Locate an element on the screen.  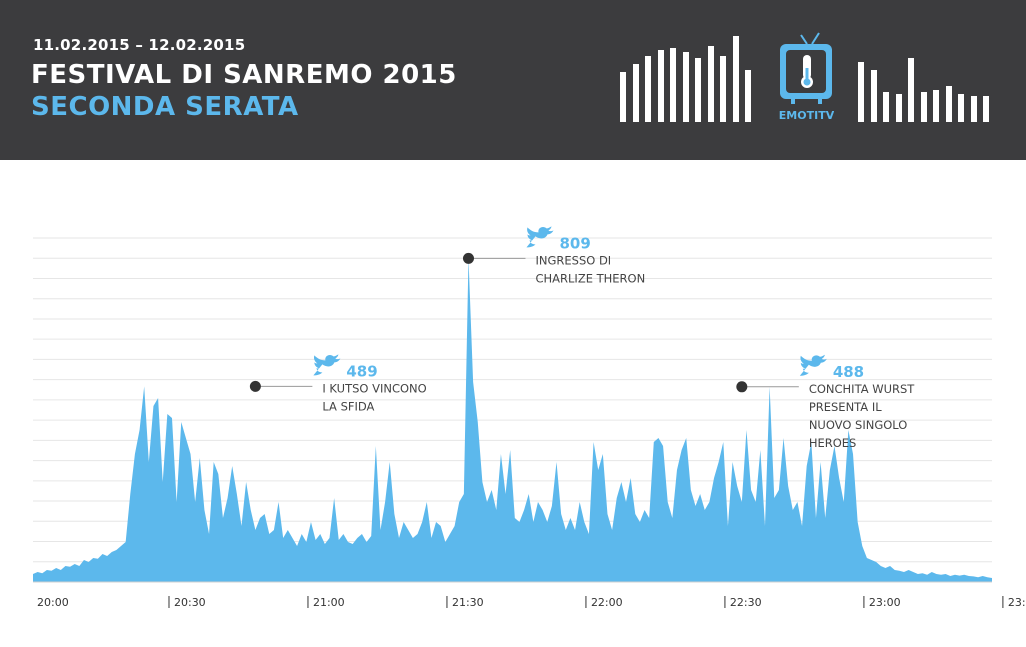
annotation-label: CHARLIZE THERON is located at coordinates (590, 278).